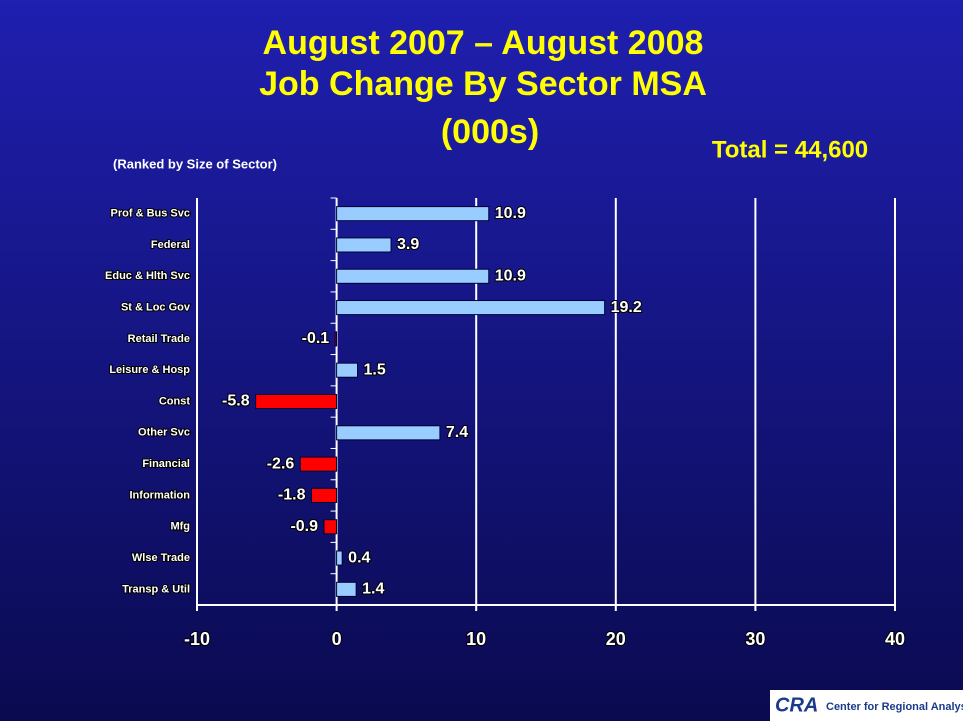  I want to click on title-line: (000s), so click(490, 132).